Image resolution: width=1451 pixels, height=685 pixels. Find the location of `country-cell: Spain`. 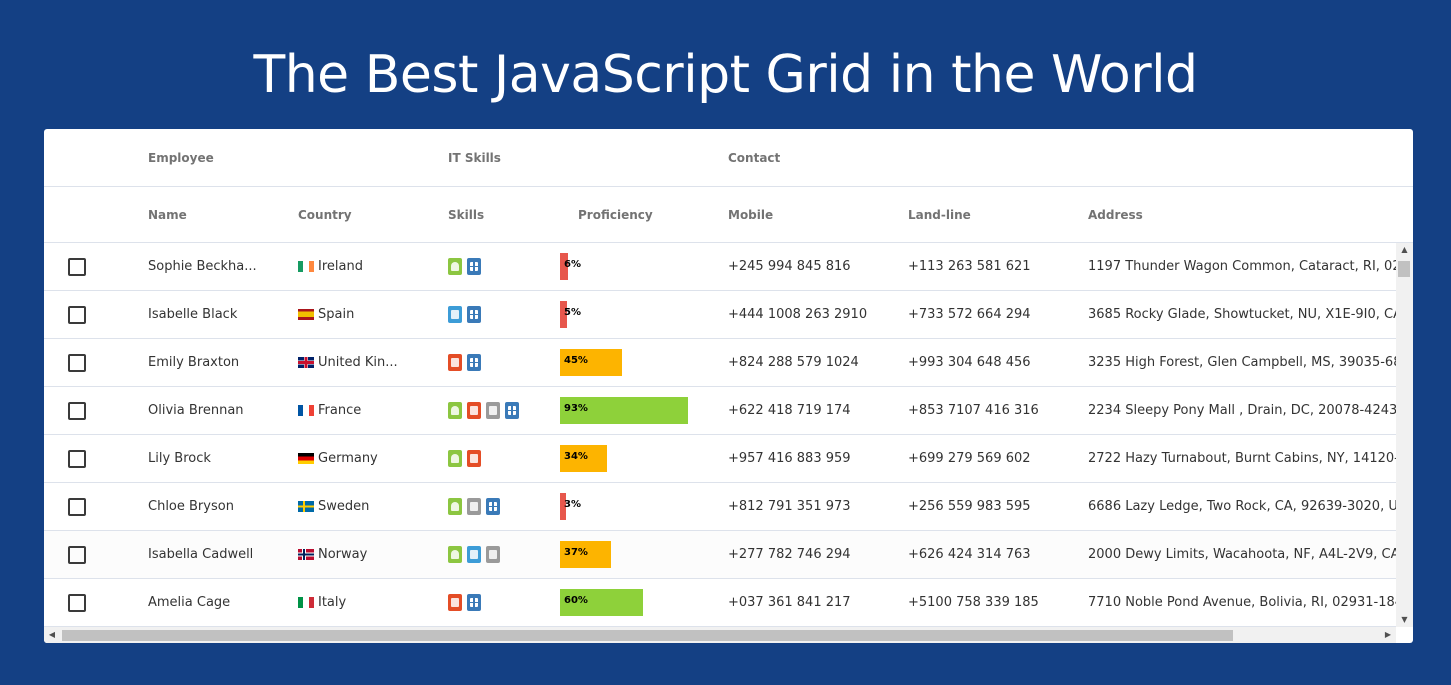

country-cell: Spain is located at coordinates (368, 314).